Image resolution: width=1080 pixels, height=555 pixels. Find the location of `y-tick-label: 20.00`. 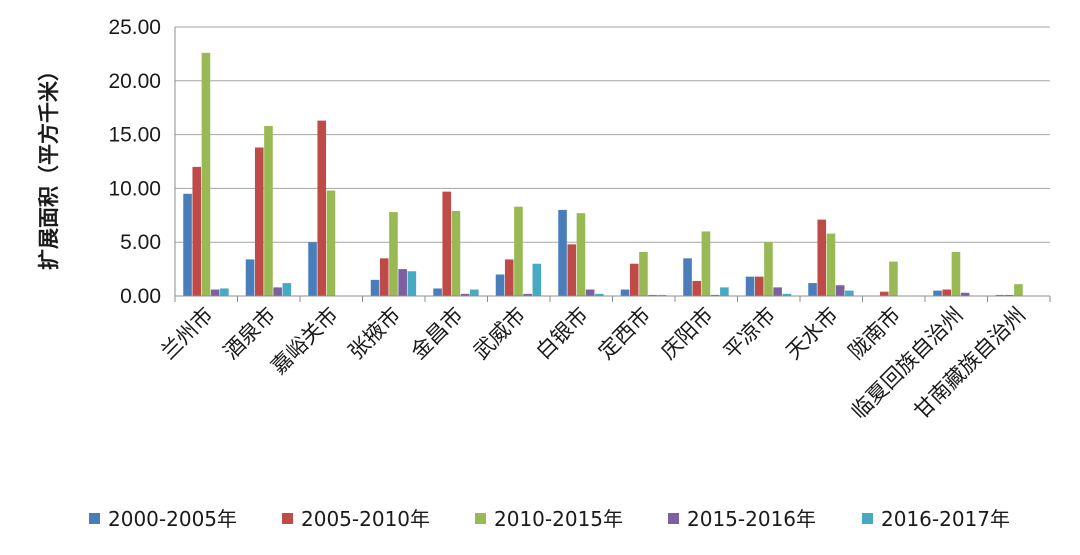

y-tick-label: 20.00 is located at coordinates (134, 81).